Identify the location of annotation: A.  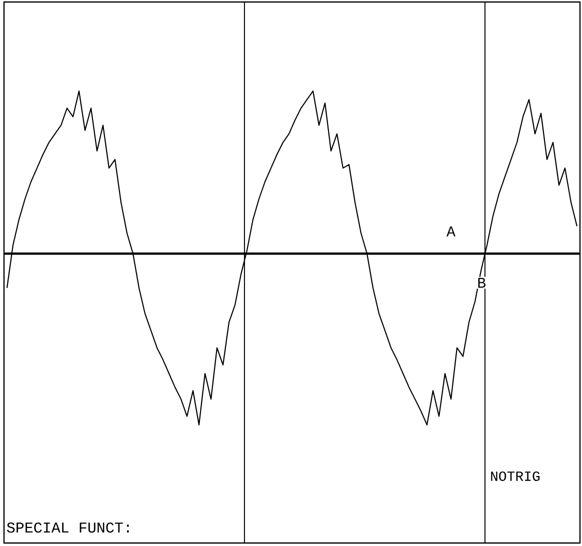
(451, 231).